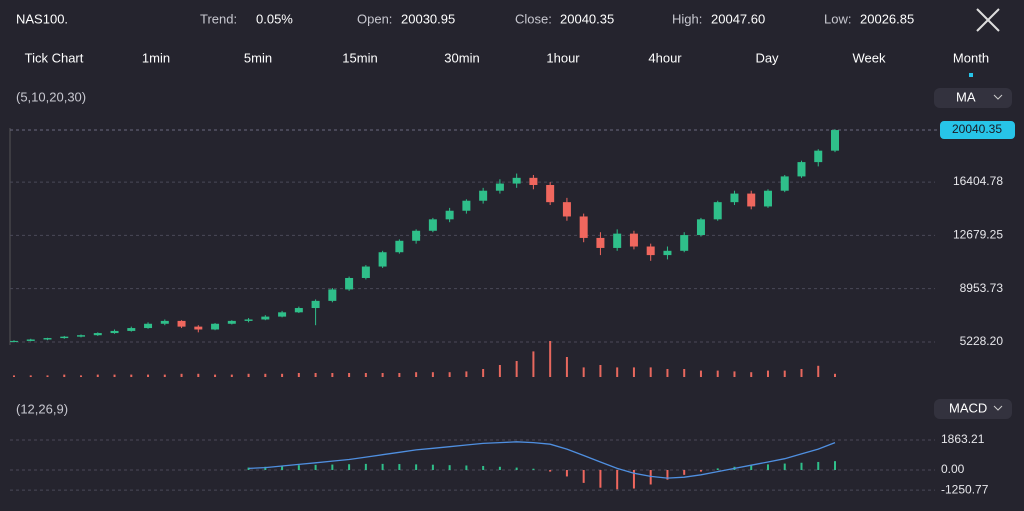  I want to click on timeframe-tab: 30min, so click(461, 57).